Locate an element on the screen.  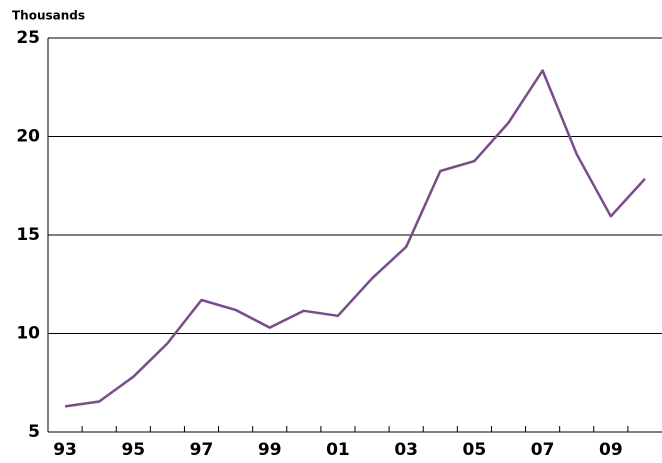
x-tick-label: 07 is located at coordinates (543, 450).